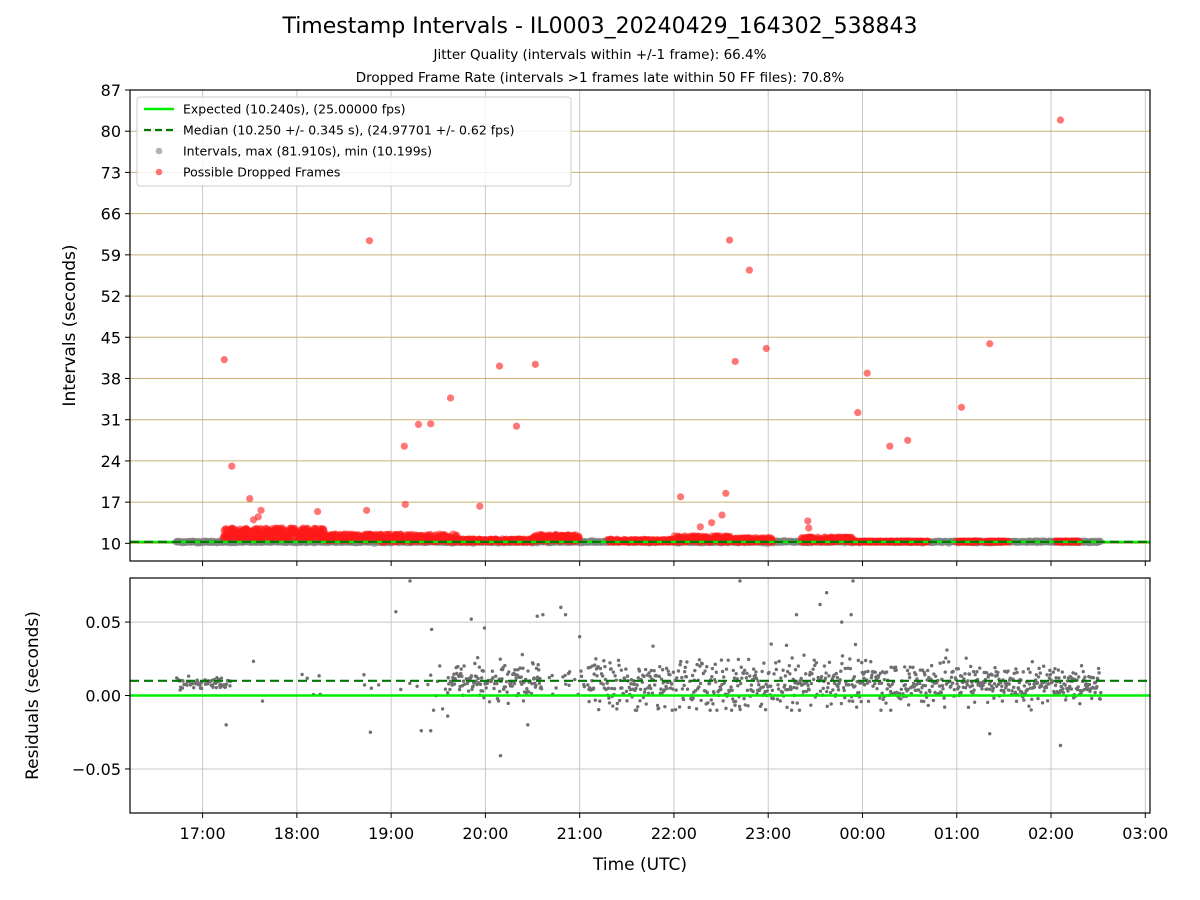 This screenshot has width=1200, height=900. I want to click on x-tick-label: 21:00, so click(580, 833).